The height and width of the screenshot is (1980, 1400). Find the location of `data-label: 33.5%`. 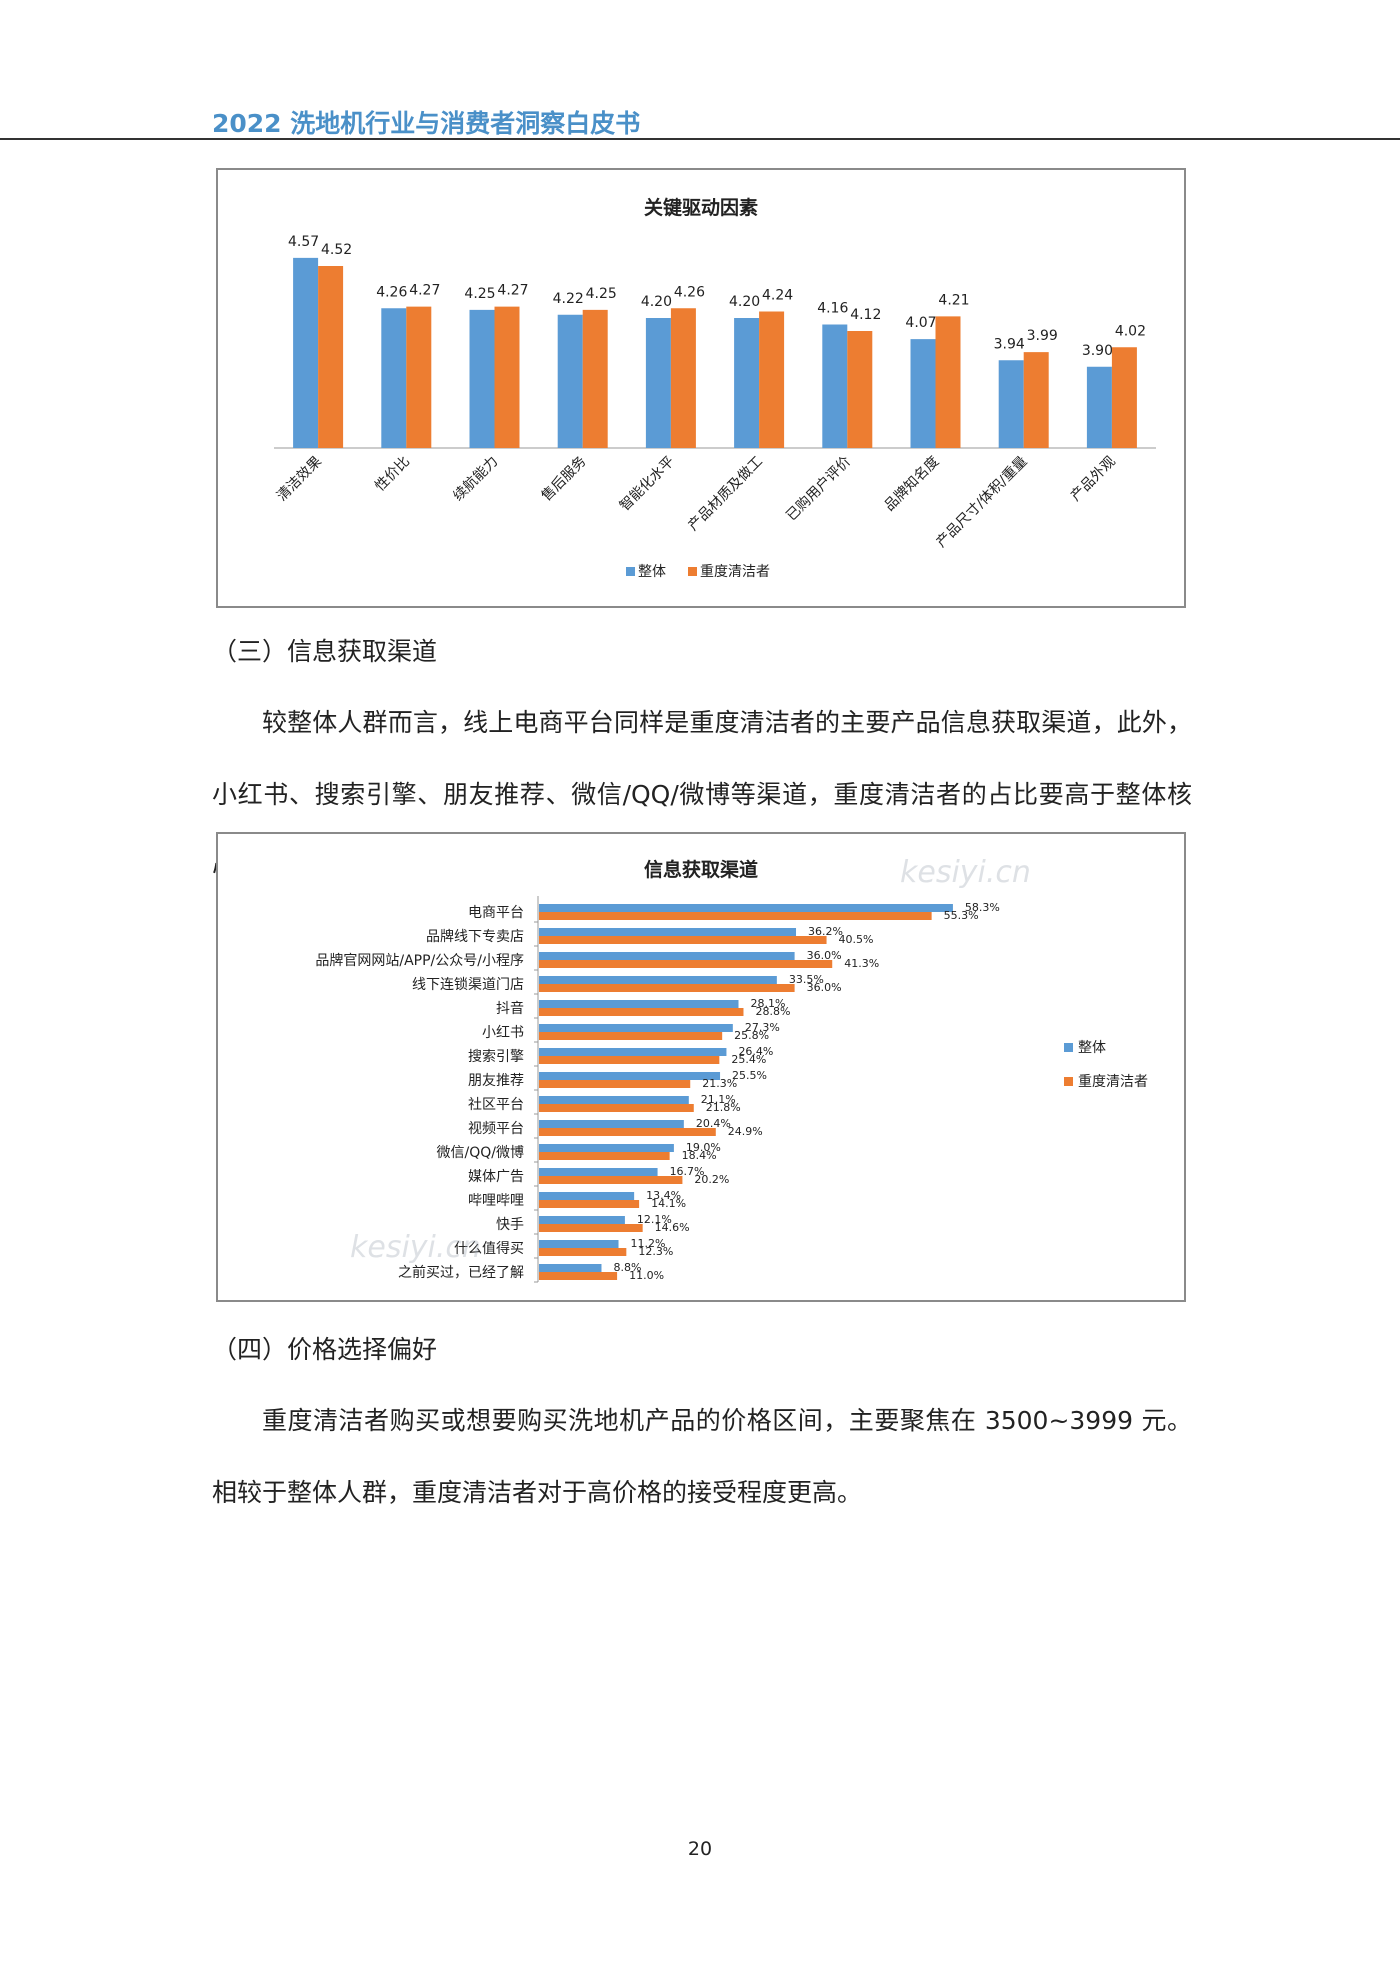

data-label: 33.5% is located at coordinates (806, 979).